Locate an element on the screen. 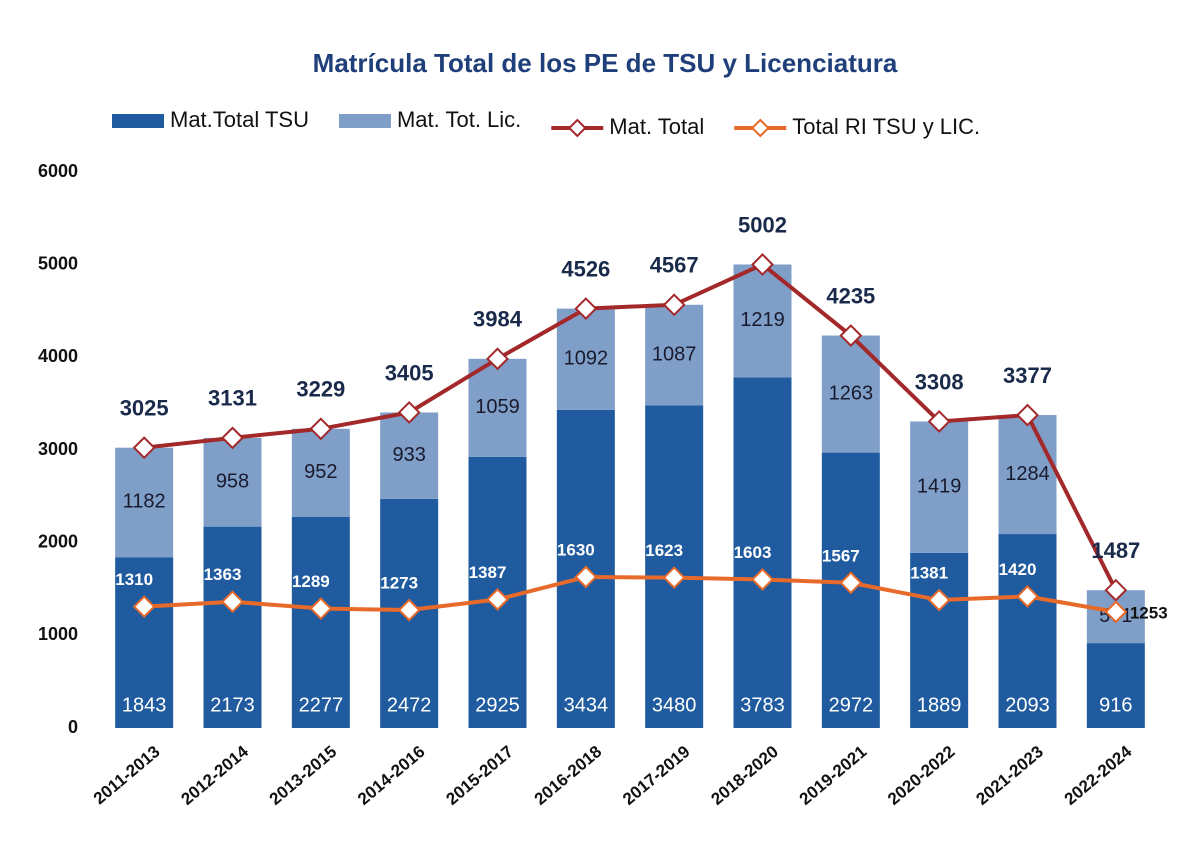 The height and width of the screenshot is (865, 1188). bar-value-label: 2925 is located at coordinates (497, 705).